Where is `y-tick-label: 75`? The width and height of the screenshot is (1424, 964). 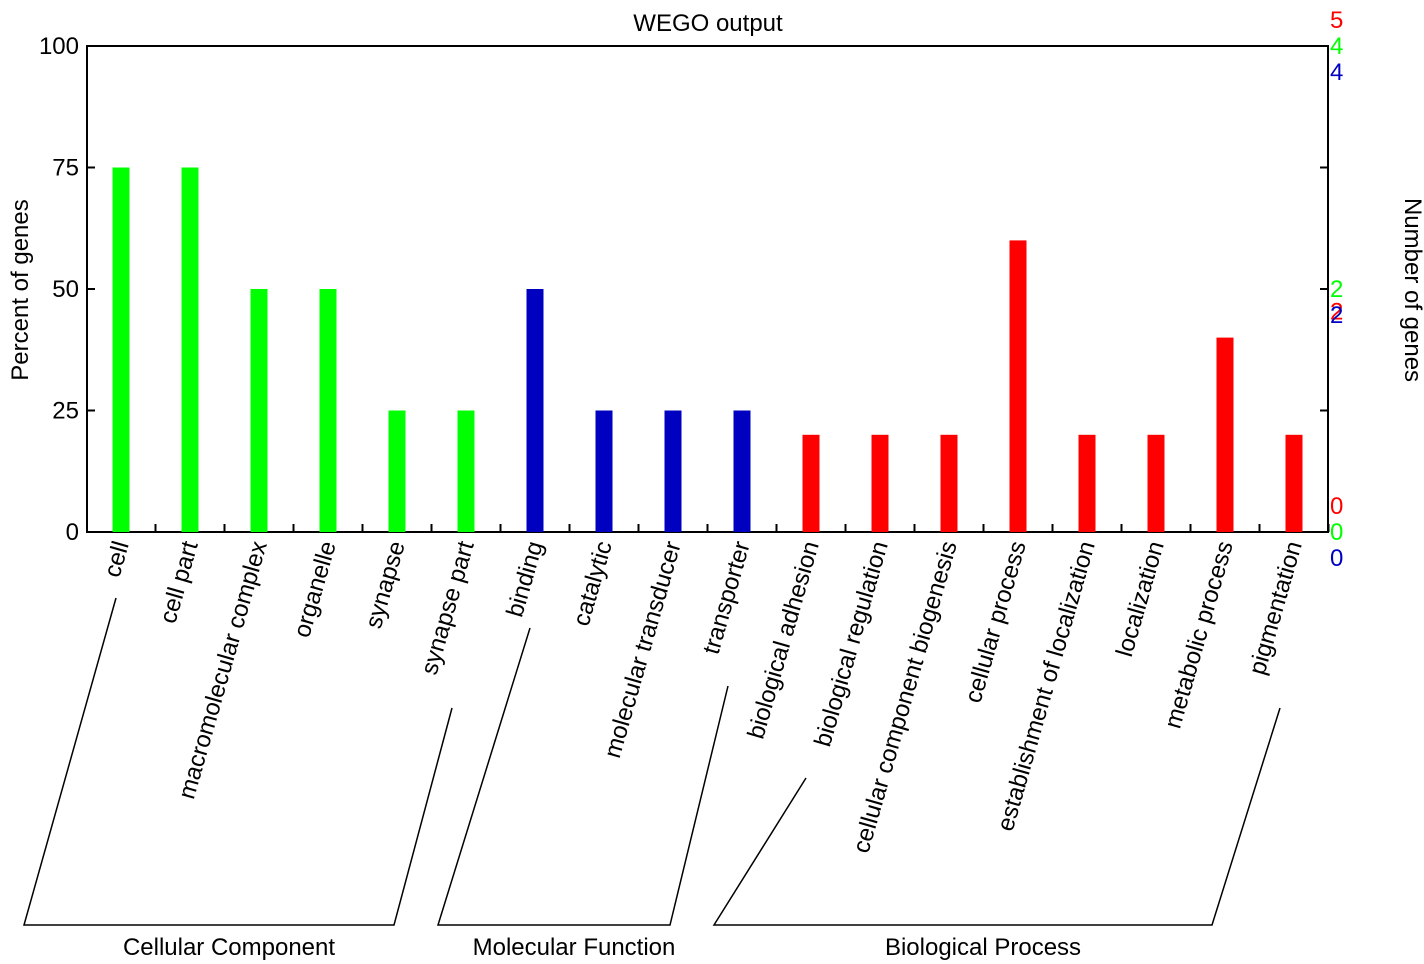
y-tick-label: 75 is located at coordinates (65, 168).